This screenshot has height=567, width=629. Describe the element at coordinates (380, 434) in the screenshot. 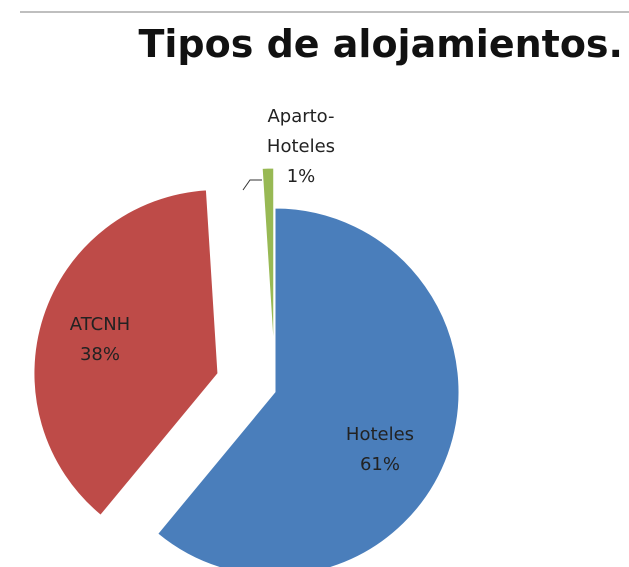

I see `category-label: Hoteles` at that location.